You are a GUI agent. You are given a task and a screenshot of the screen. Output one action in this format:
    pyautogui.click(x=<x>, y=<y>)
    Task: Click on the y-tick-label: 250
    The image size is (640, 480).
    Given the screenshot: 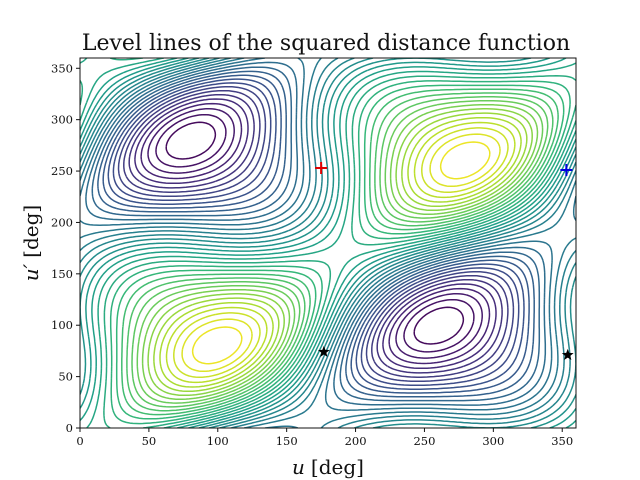 What is the action you would take?
    pyautogui.click(x=62, y=171)
    